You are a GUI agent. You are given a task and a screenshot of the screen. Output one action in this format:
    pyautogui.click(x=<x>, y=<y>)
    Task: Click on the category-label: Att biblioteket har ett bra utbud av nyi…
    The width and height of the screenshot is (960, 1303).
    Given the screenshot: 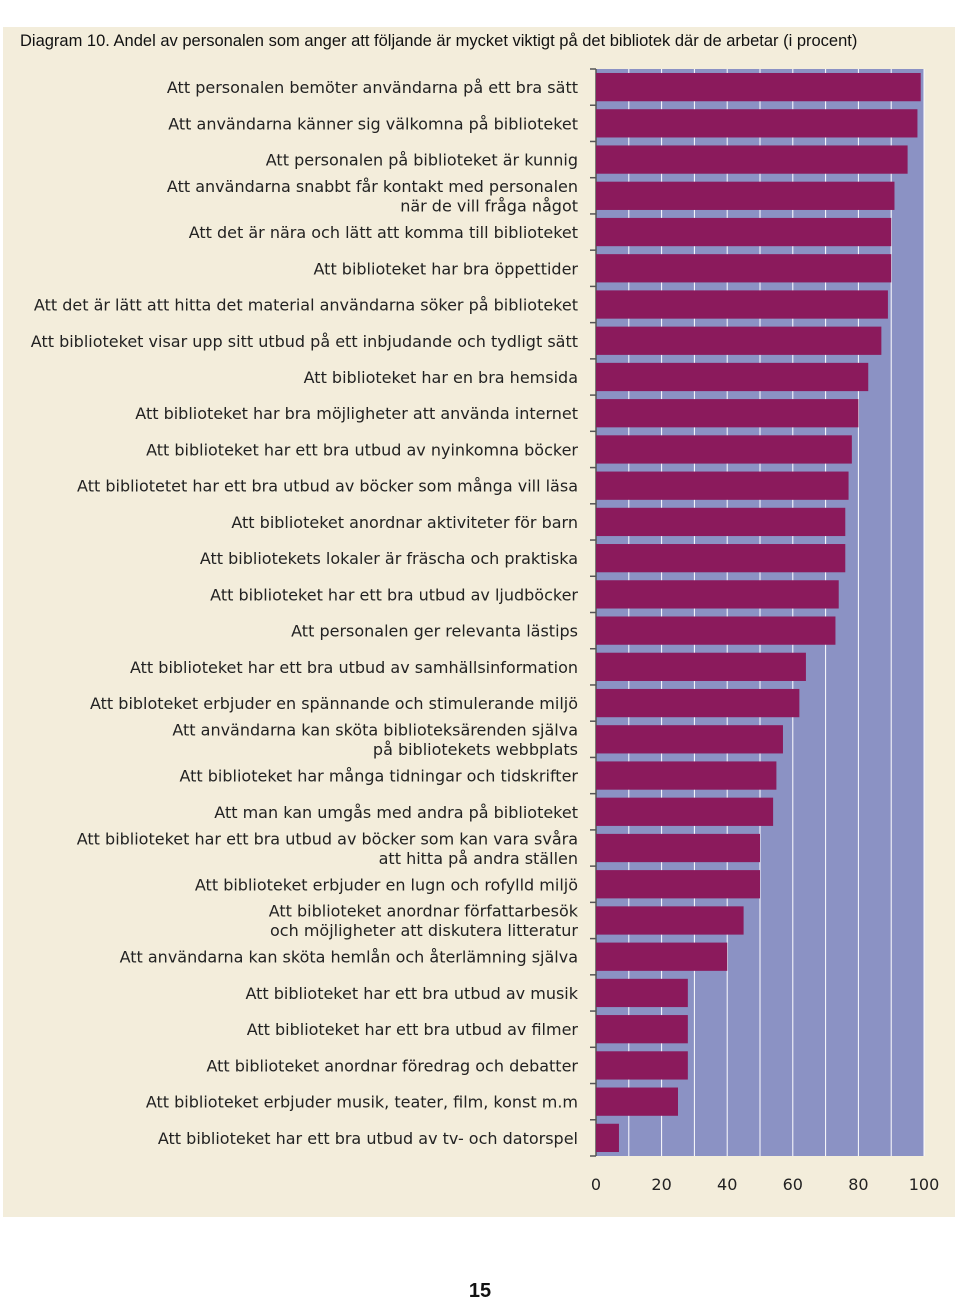 What is the action you would take?
    pyautogui.click(x=362, y=449)
    